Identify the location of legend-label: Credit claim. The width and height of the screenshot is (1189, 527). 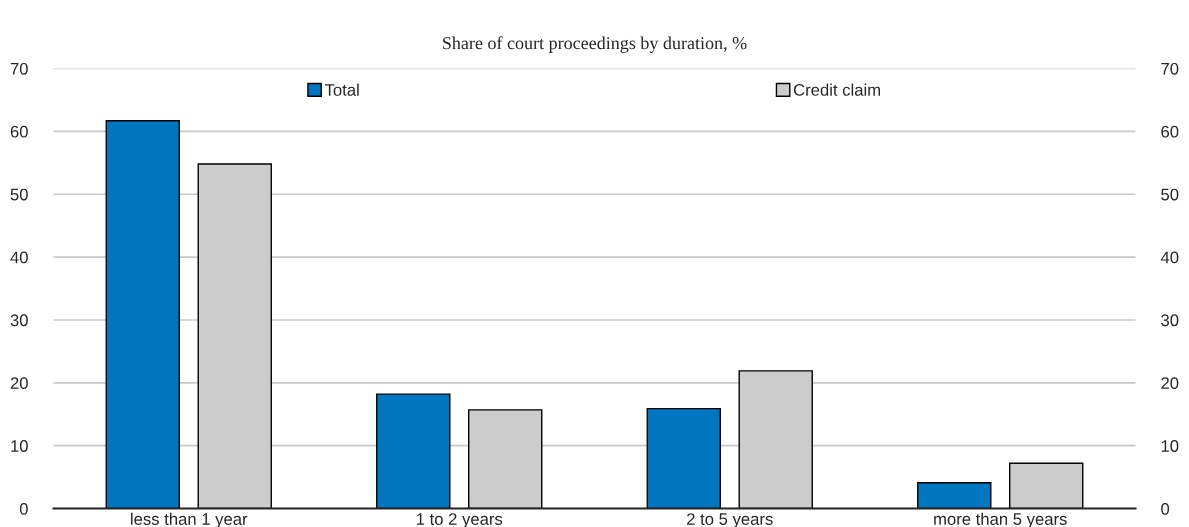
(836, 89).